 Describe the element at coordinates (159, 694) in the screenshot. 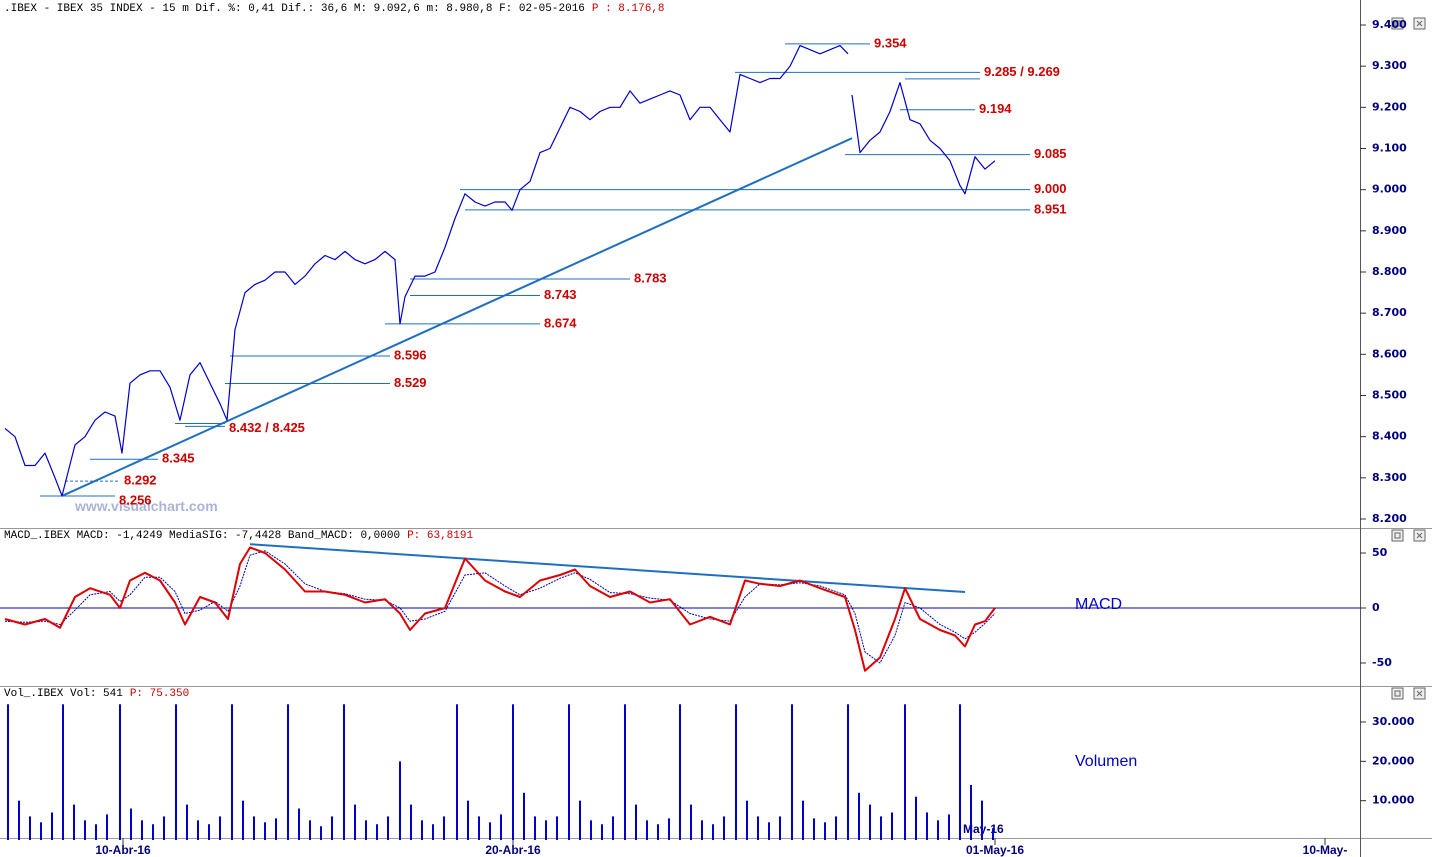

I see `volume-header-value: P: 75.350` at that location.